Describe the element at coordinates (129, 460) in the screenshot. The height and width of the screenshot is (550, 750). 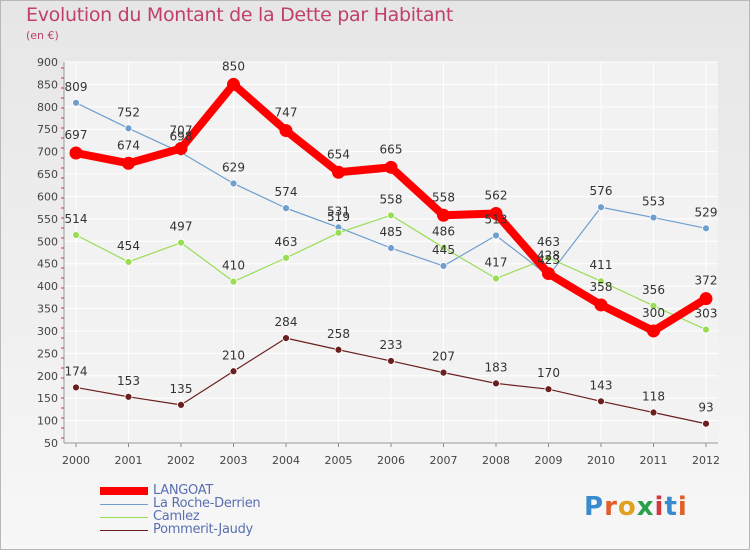
I see `x-tick-label: 2001` at that location.